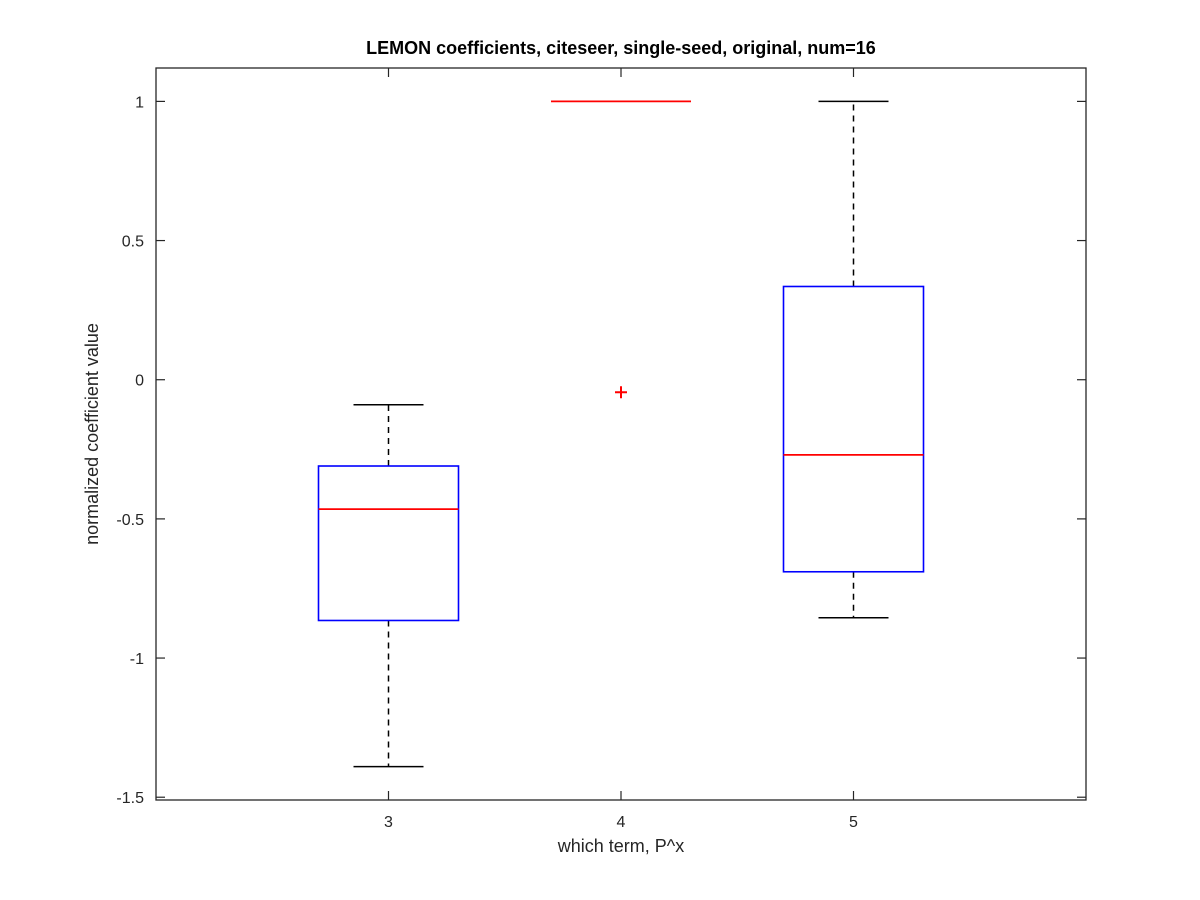  Describe the element at coordinates (133, 242) in the screenshot. I see `y-tick-label: 0.5` at that location.